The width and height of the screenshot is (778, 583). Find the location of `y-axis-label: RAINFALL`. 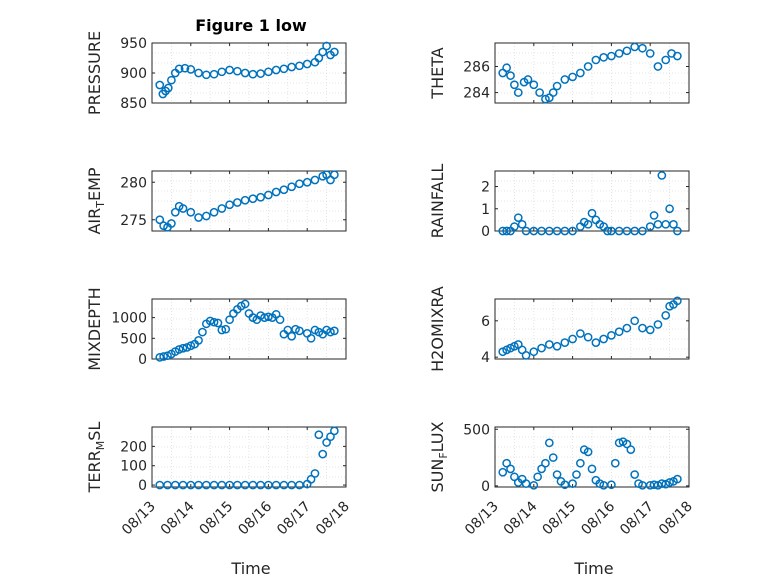

y-axis-label: RAINFALL is located at coordinates (437, 201).